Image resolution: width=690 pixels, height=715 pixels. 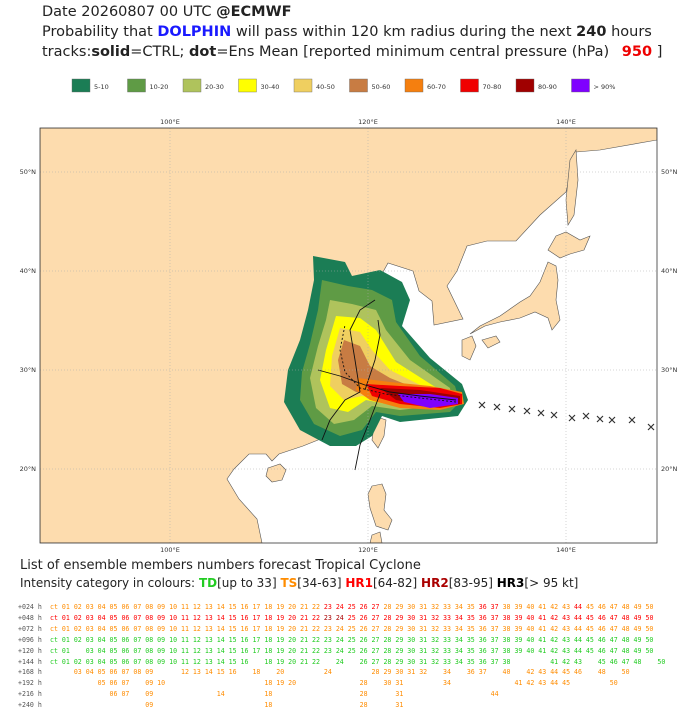 What do you see at coordinates (247, 583) in the screenshot?
I see `category-range: [up to 33]` at bounding box center [247, 583].